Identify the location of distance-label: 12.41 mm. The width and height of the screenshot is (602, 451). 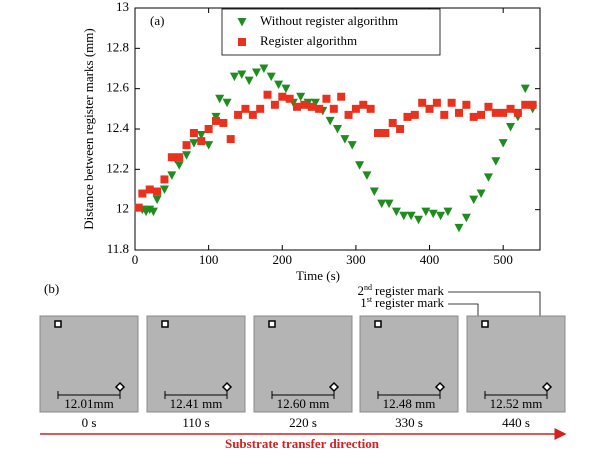
(196, 403).